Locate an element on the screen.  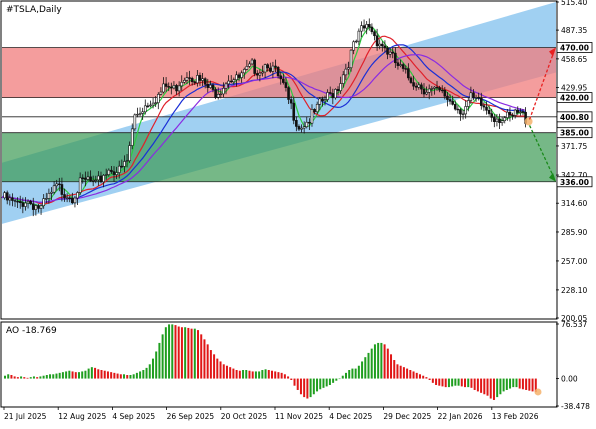
date-tick-label: 26 Sep 2025 is located at coordinates (191, 416).